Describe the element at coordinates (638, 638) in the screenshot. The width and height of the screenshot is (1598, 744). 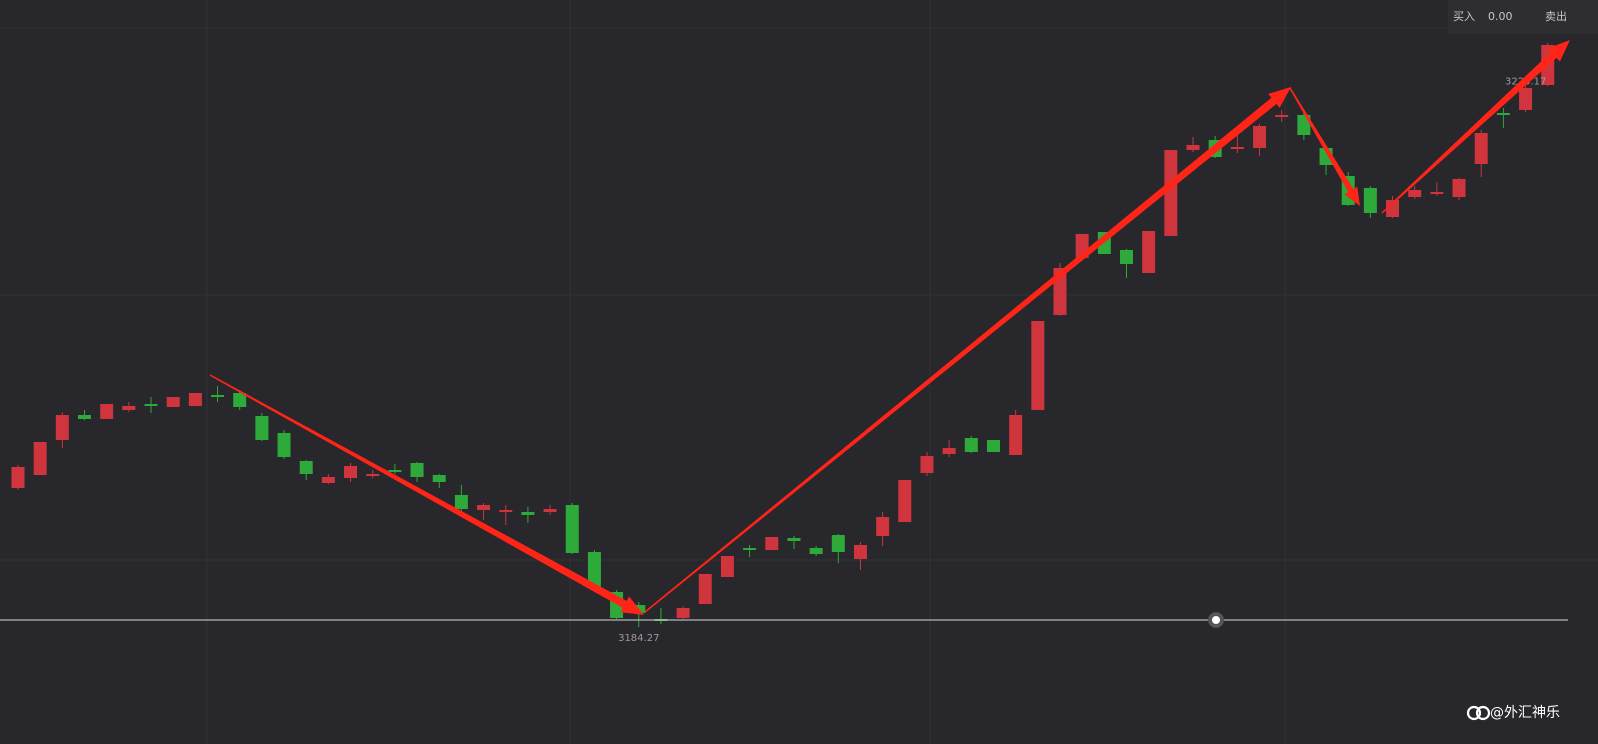
I see `low-label: 3184.27` at that location.